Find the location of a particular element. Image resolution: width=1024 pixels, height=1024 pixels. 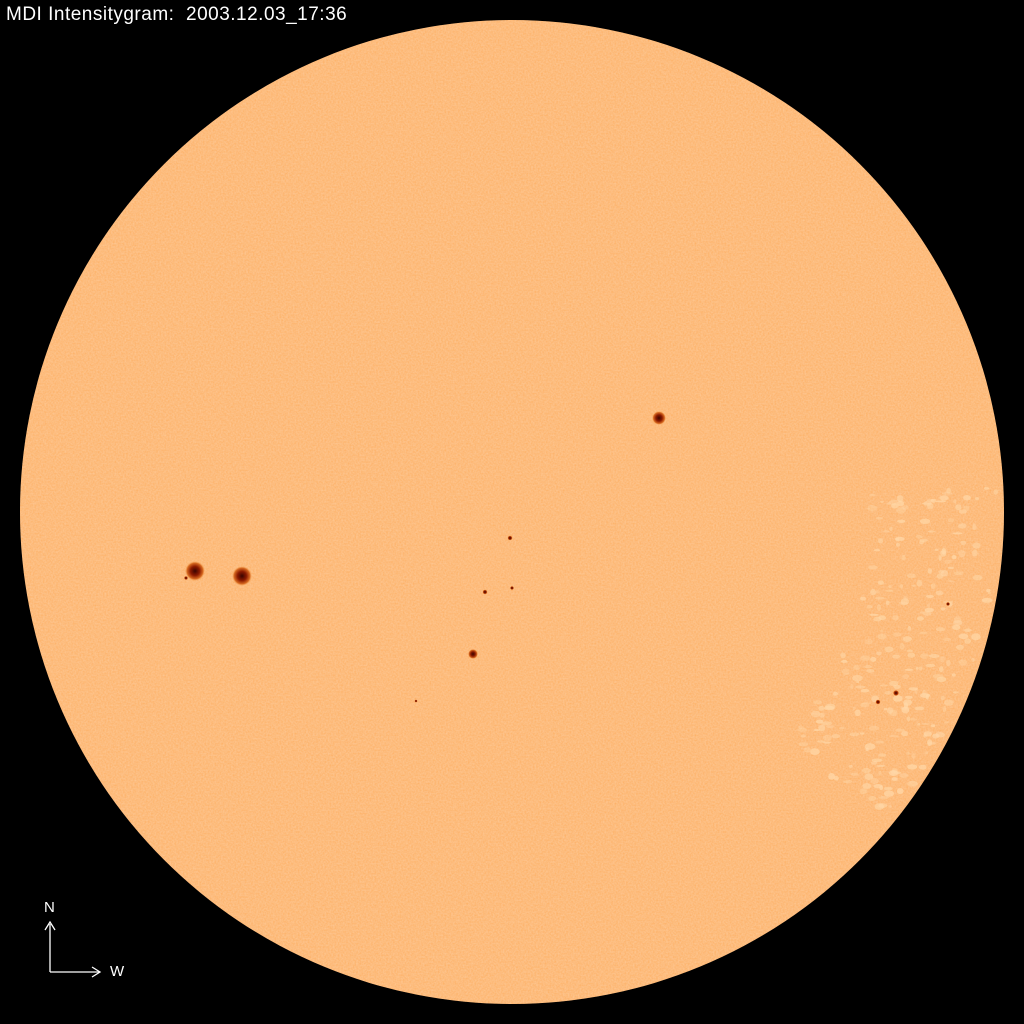

timestamp: 2003.12.03_17:36 is located at coordinates (267, 14).